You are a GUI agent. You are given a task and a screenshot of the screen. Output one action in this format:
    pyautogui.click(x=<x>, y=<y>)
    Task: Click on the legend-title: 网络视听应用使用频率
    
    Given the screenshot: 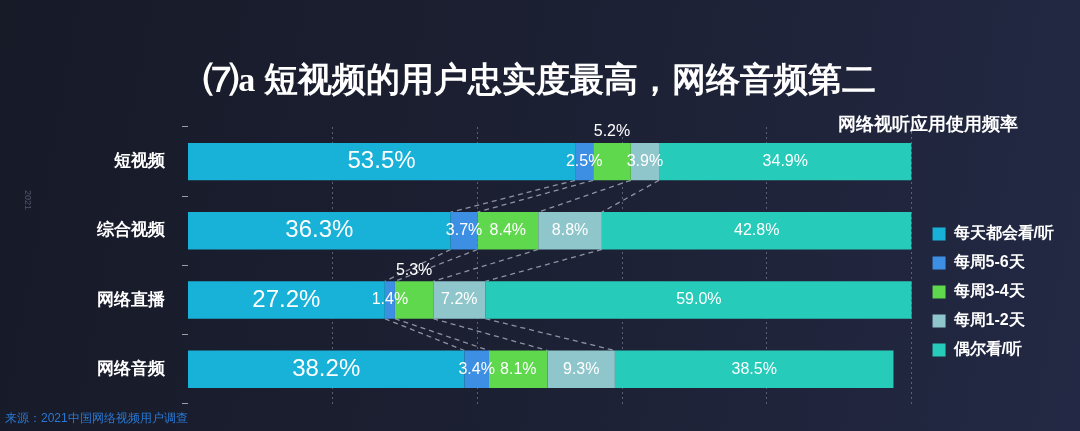 What is the action you would take?
    pyautogui.click(x=928, y=124)
    